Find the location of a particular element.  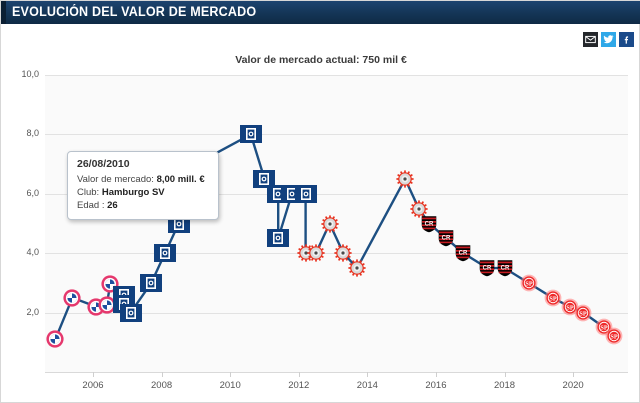

y-axis-tick-label: 10,0 is located at coordinates (30, 74).